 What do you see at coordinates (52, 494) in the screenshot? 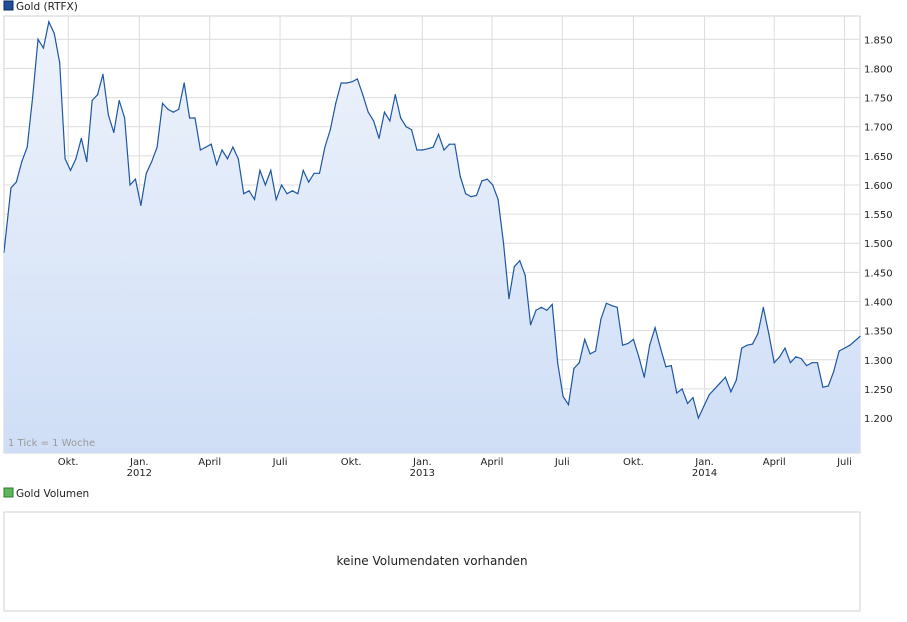
I see `volume-legend-label: Gold Volumen` at bounding box center [52, 494].